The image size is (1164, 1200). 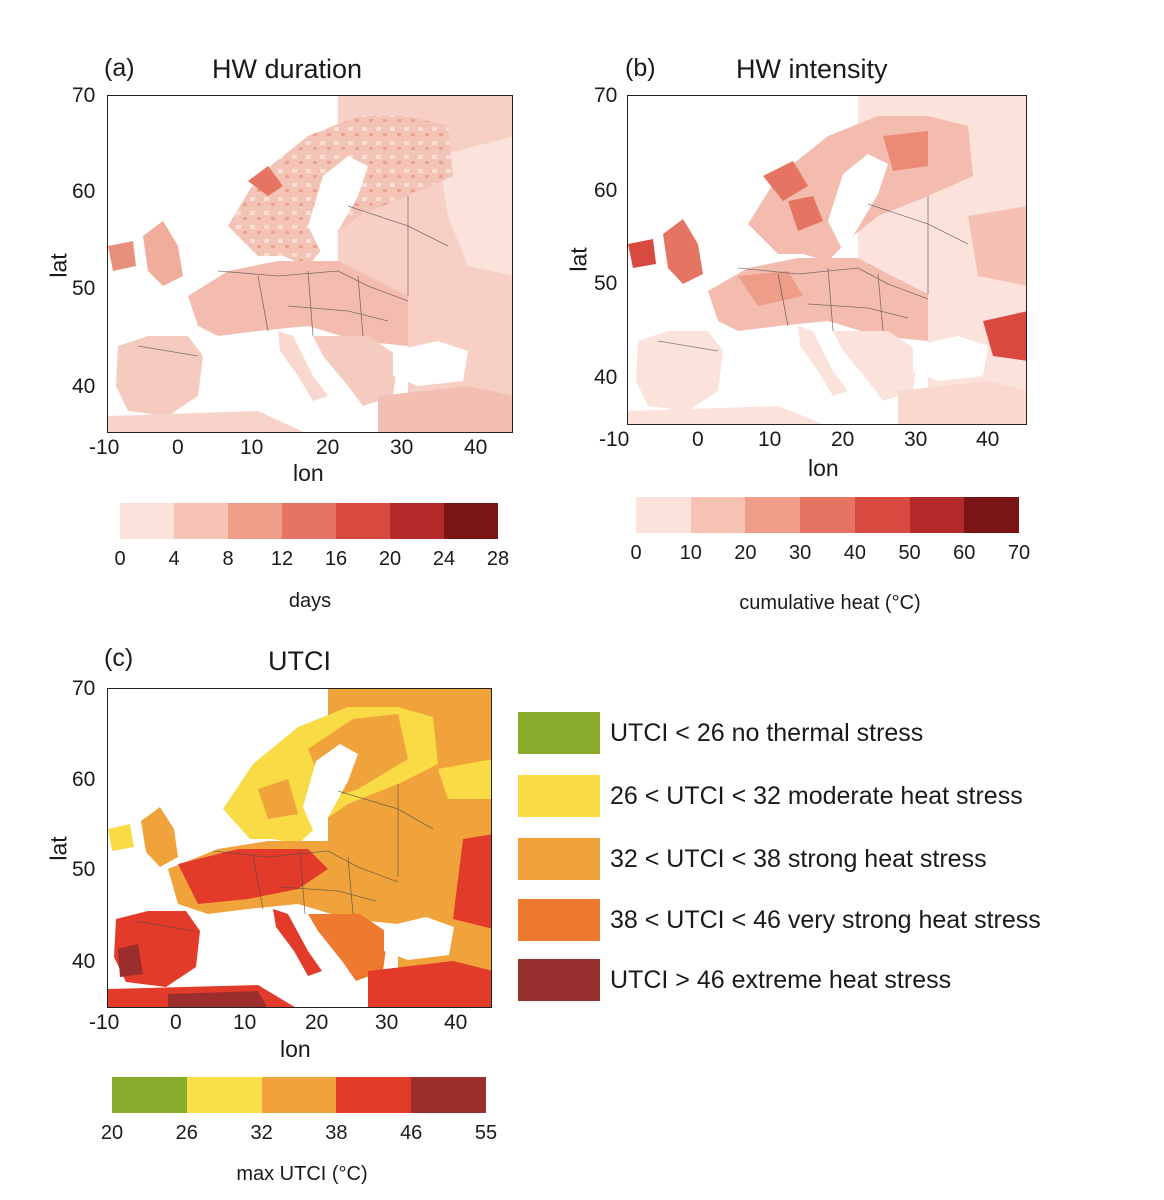 What do you see at coordinates (606, 190) in the screenshot?
I see `b-ytick-60: 60` at bounding box center [606, 190].